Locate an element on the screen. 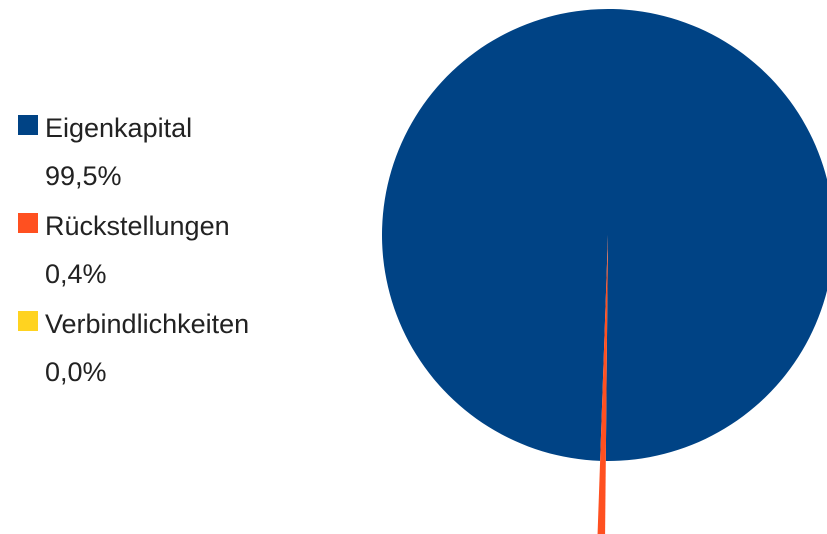 The height and width of the screenshot is (534, 827). legend-value: 0,4% is located at coordinates (76, 274).